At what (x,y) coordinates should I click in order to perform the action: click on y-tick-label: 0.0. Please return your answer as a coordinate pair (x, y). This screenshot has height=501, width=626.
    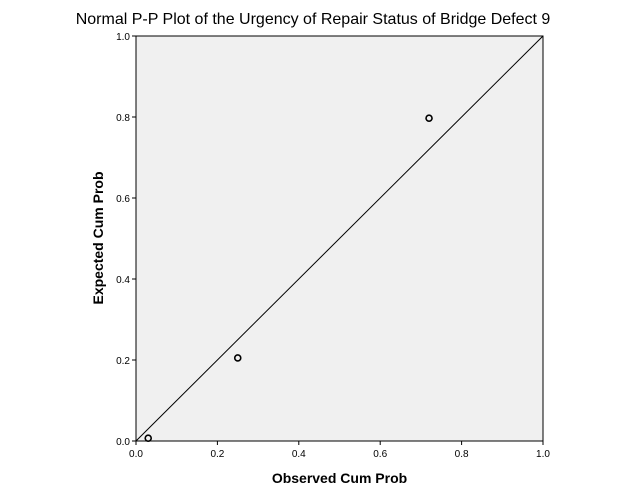
    Looking at the image, I should click on (123, 442).